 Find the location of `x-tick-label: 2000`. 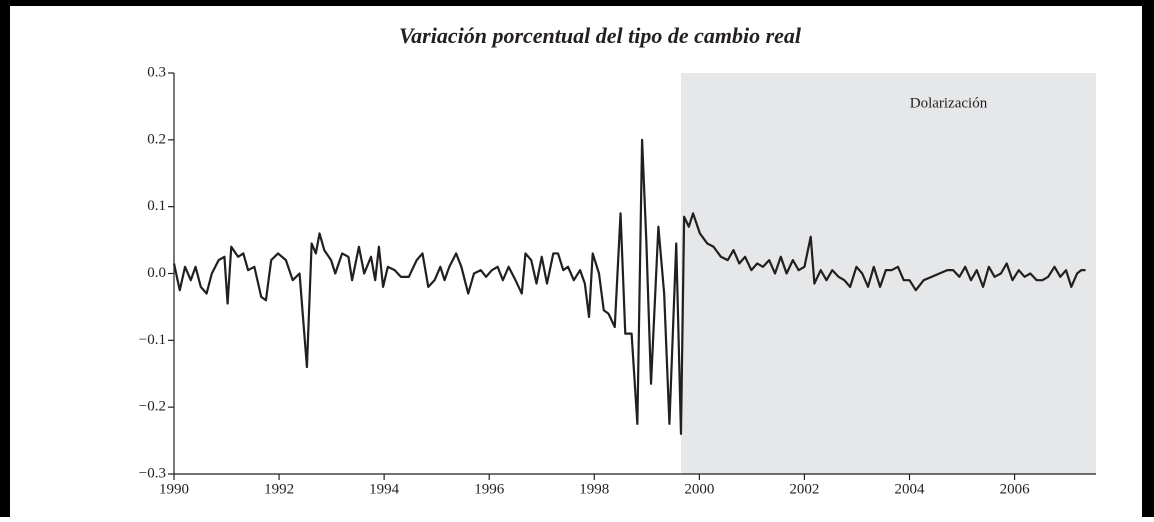

x-tick-label: 2000 is located at coordinates (699, 489).